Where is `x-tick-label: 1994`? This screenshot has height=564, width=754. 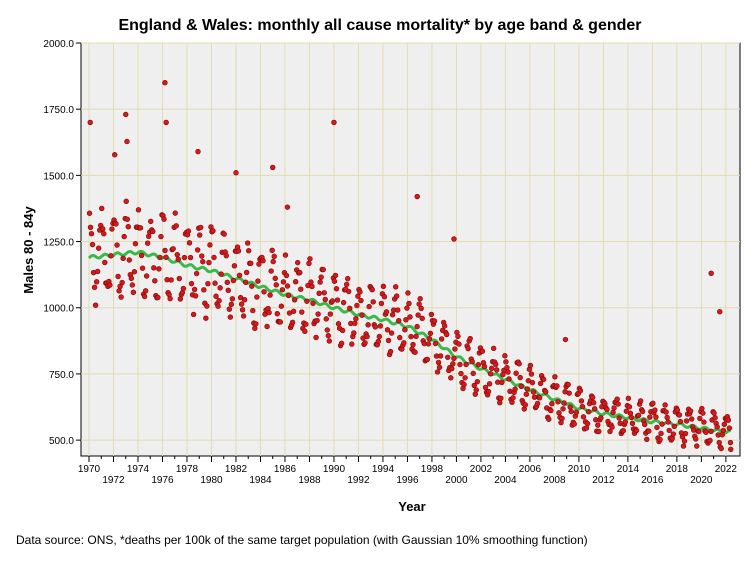
x-tick-label: 1994 is located at coordinates (383, 469).